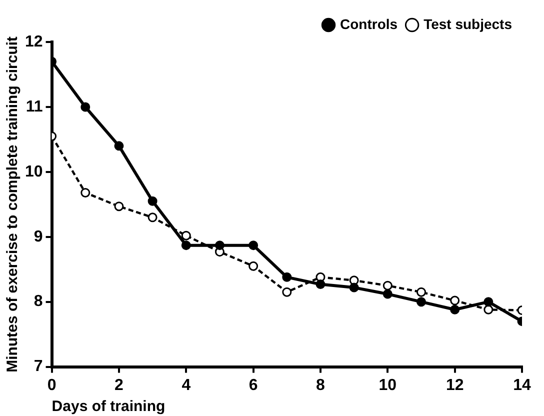 Image resolution: width=544 pixels, height=416 pixels. Describe the element at coordinates (387, 385) in the screenshot. I see `x-tick-label: 10` at that location.